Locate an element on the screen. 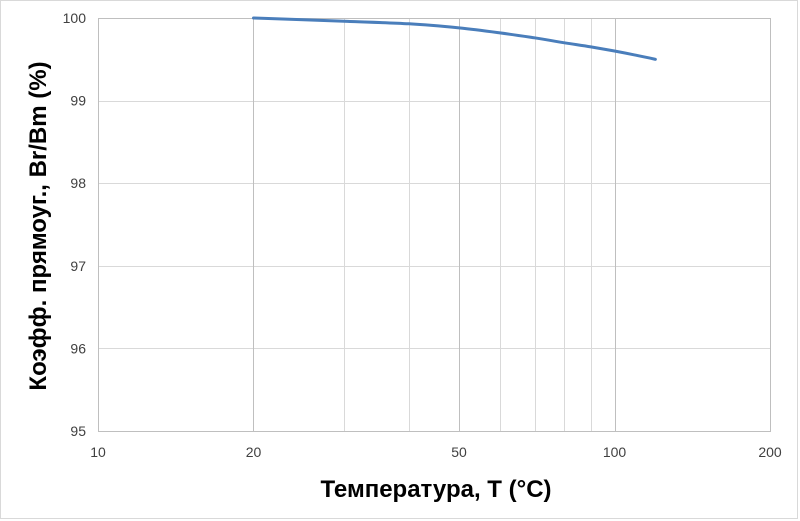 This screenshot has height=521, width=800. y-tick-labels: 95 96 97 98 99 100 is located at coordinates (75, 224).